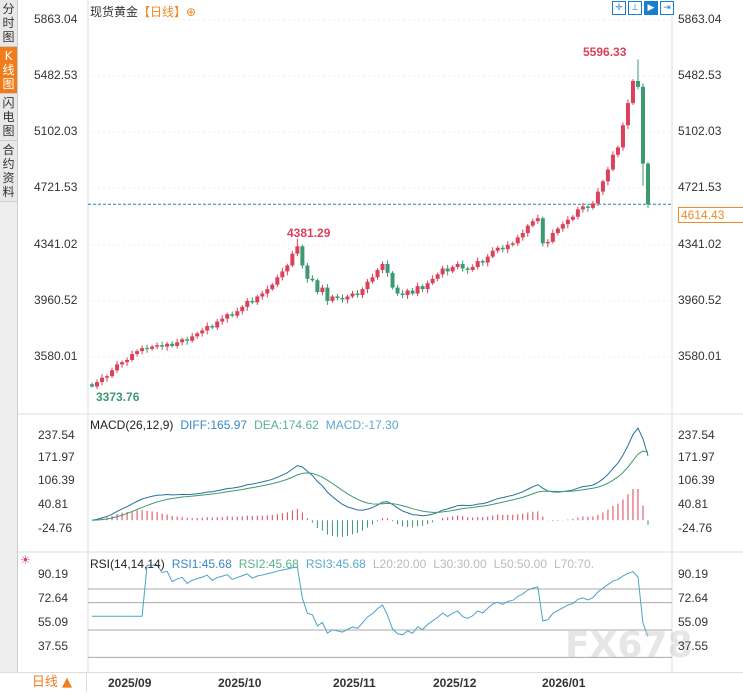 The height and width of the screenshot is (693, 743). Describe the element at coordinates (52, 682) in the screenshot. I see `period-selector: 日线 ▲` at that location.